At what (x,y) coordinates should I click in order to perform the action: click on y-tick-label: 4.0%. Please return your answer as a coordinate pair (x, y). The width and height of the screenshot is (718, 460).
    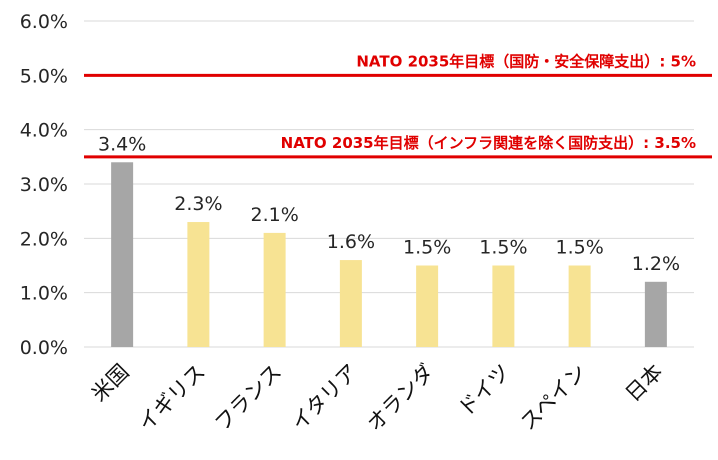
    Looking at the image, I should click on (44, 131).